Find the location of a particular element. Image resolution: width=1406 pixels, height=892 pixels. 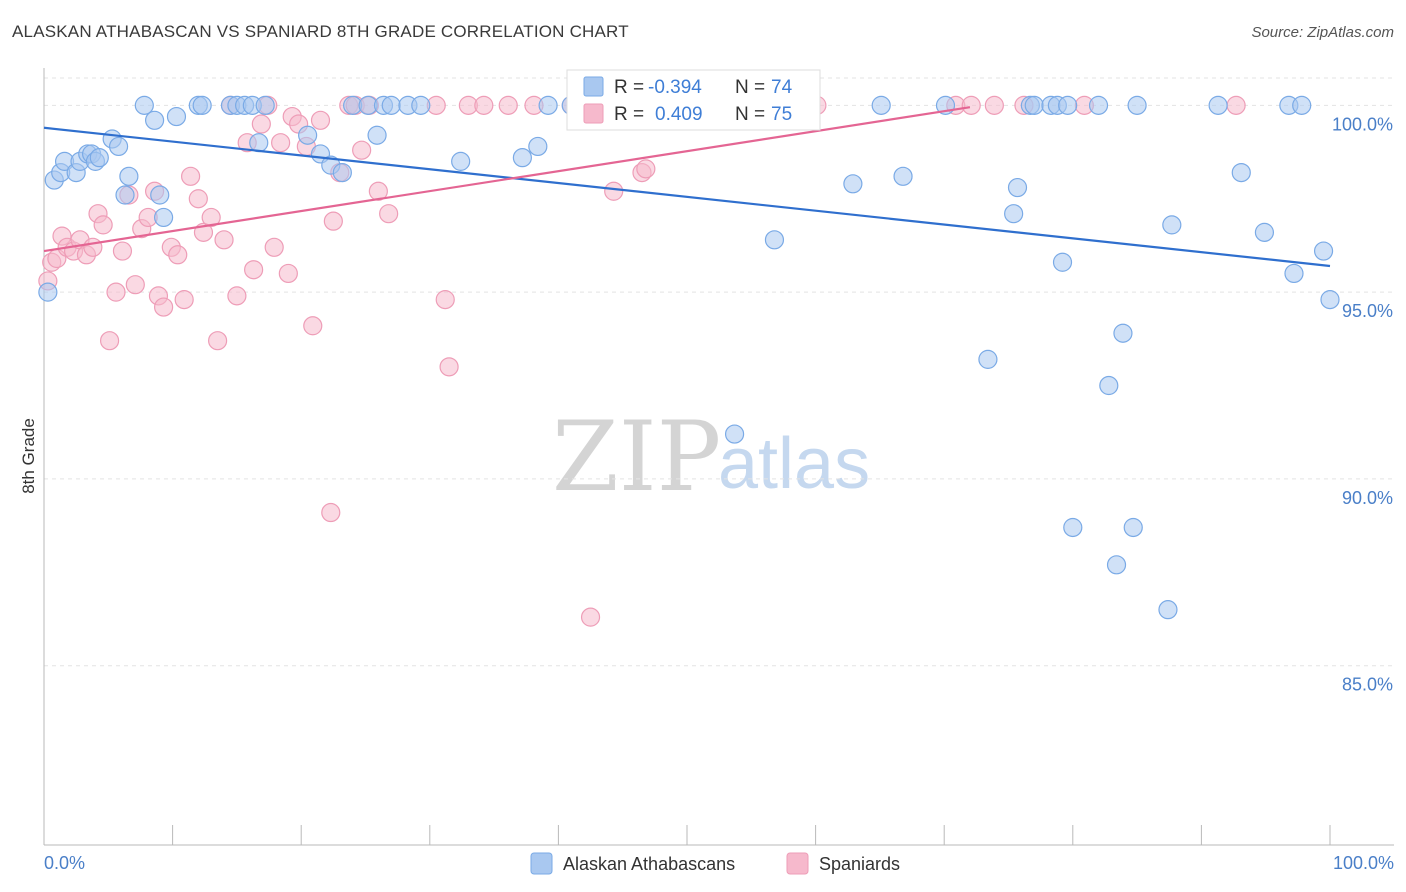

x-axis-ticks is located at coordinates (687, 835).